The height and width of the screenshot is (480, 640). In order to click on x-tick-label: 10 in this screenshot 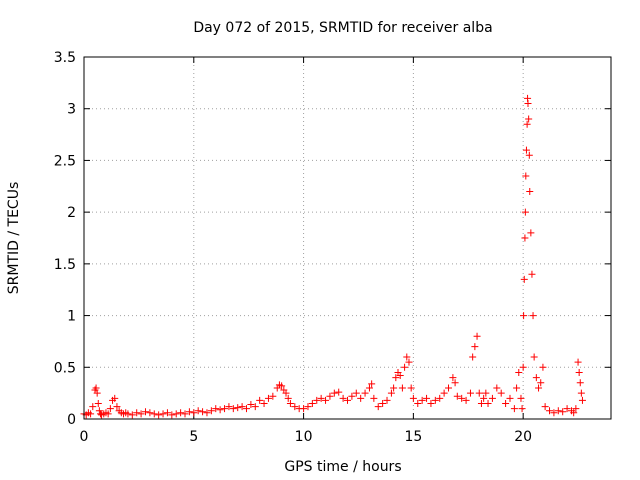, I will do `click(304, 437)`.